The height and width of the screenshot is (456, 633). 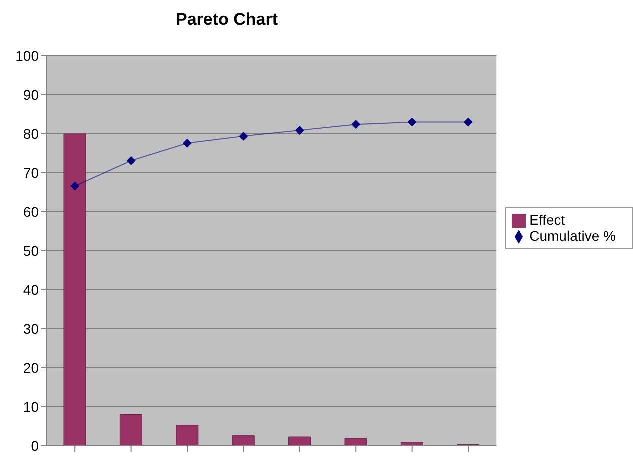 I want to click on legend-label: Effect, so click(x=548, y=220).